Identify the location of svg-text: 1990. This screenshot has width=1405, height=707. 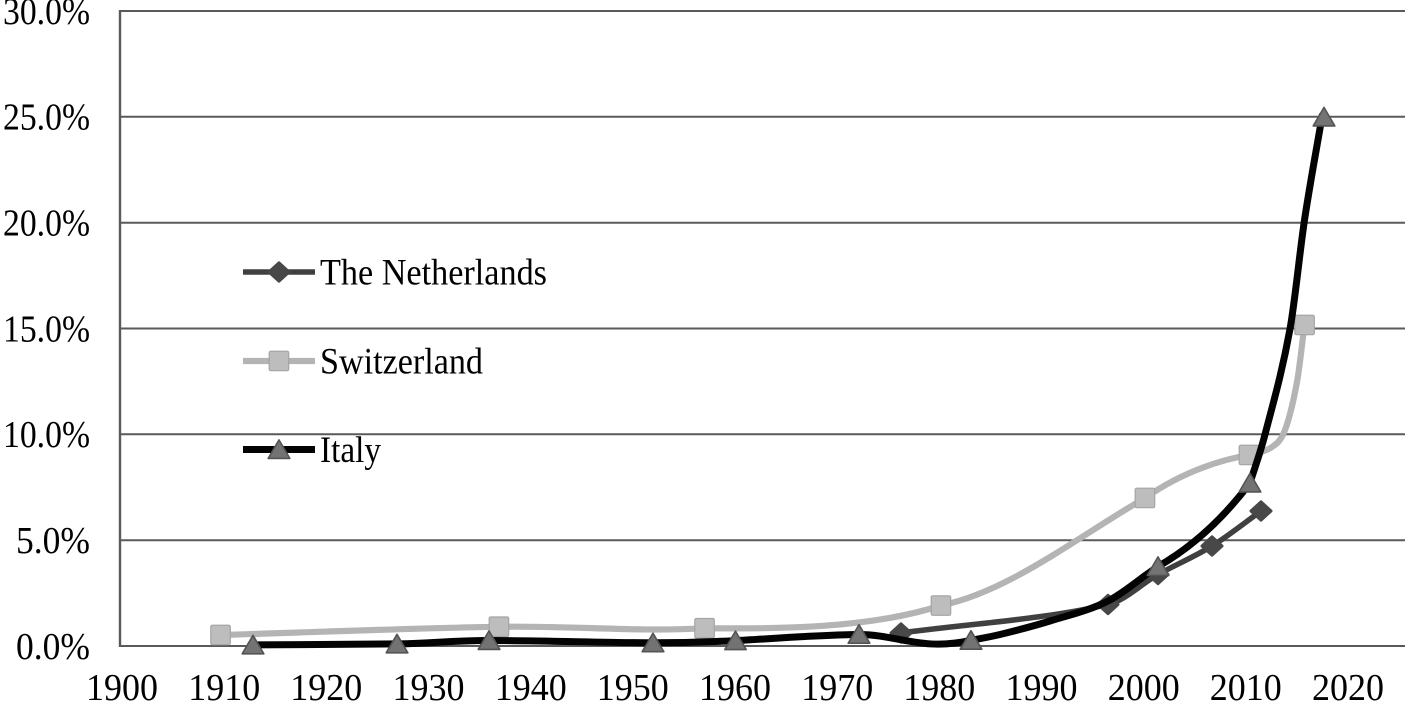
(1042, 684).